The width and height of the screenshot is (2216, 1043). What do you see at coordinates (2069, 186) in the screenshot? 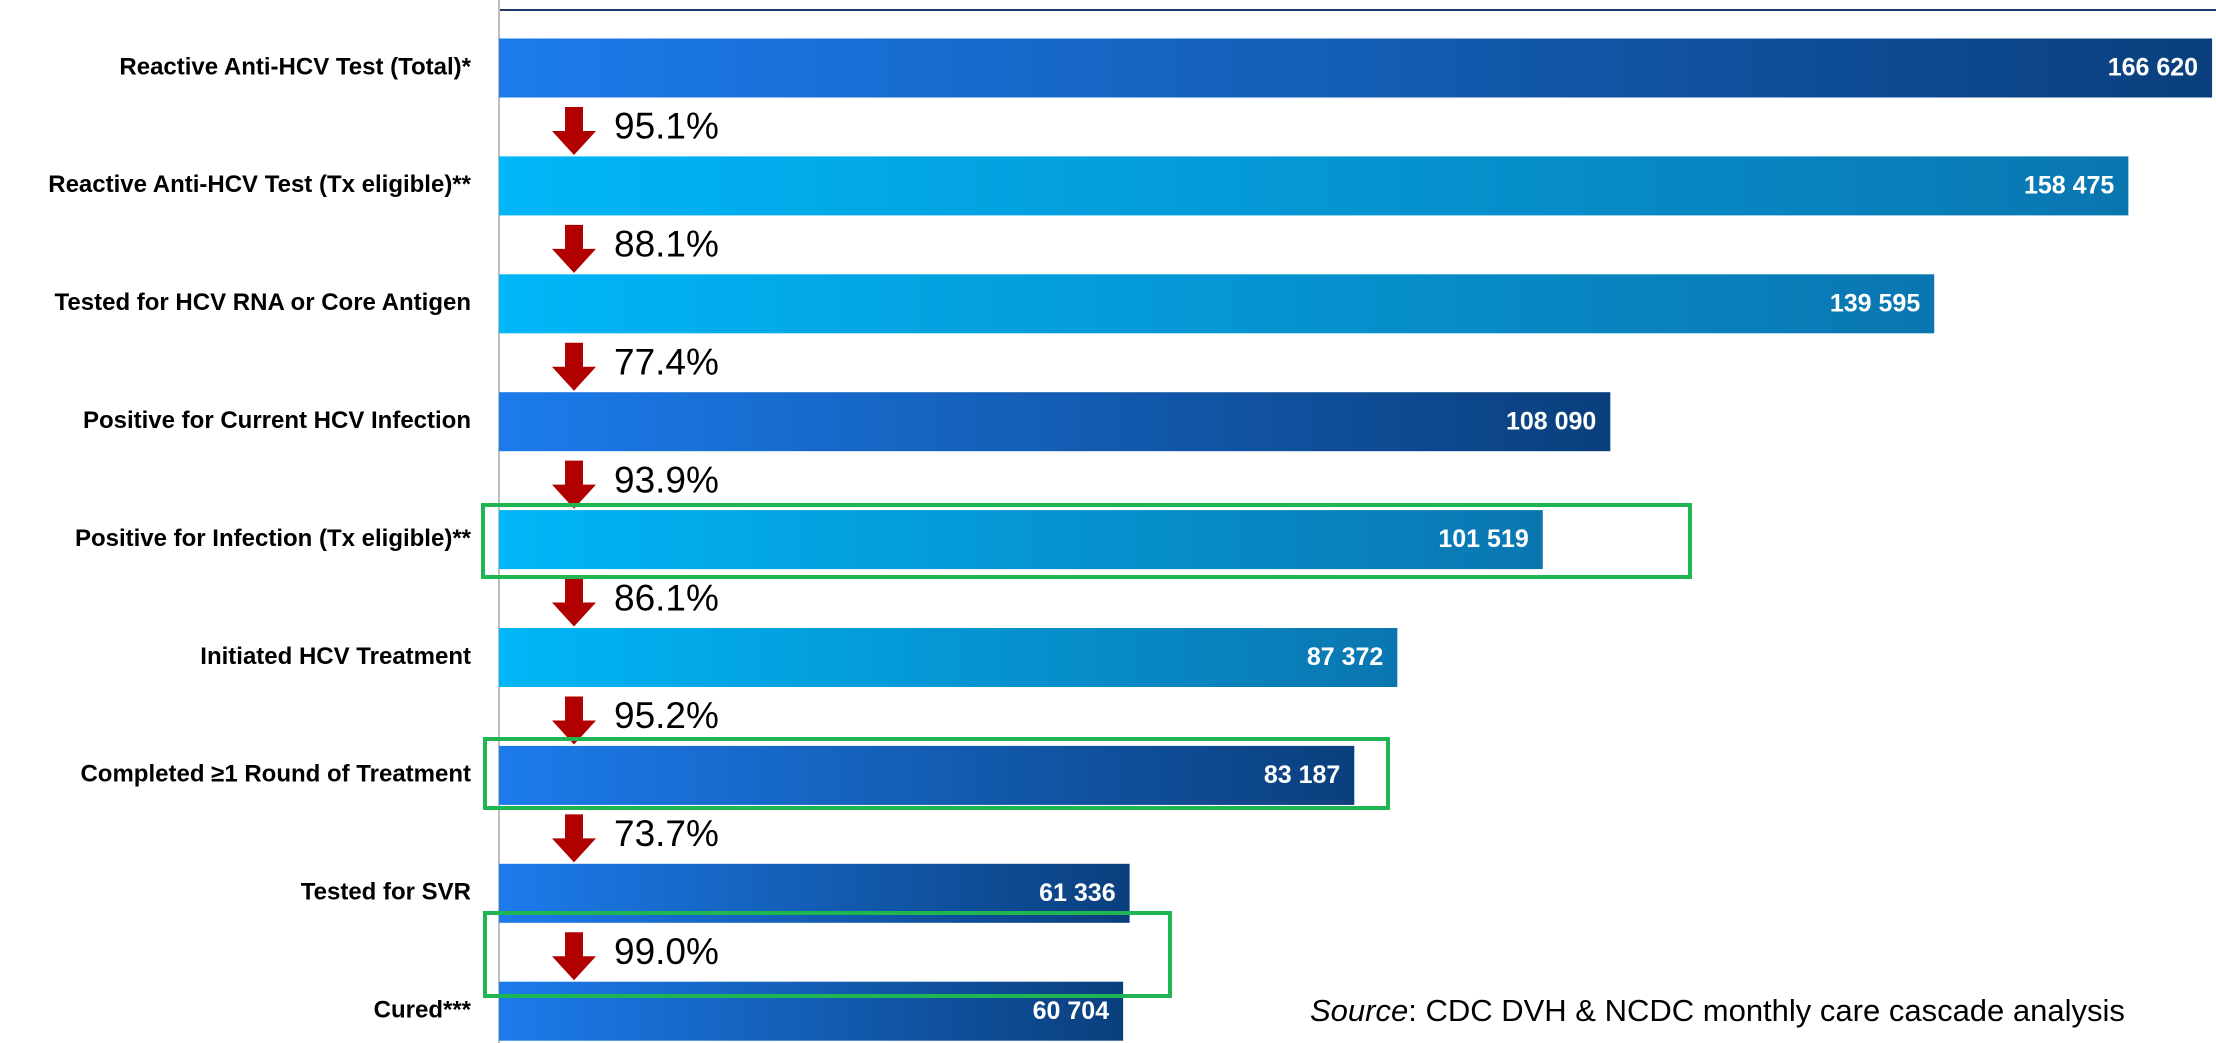
I see `value-label: 158 475` at bounding box center [2069, 186].